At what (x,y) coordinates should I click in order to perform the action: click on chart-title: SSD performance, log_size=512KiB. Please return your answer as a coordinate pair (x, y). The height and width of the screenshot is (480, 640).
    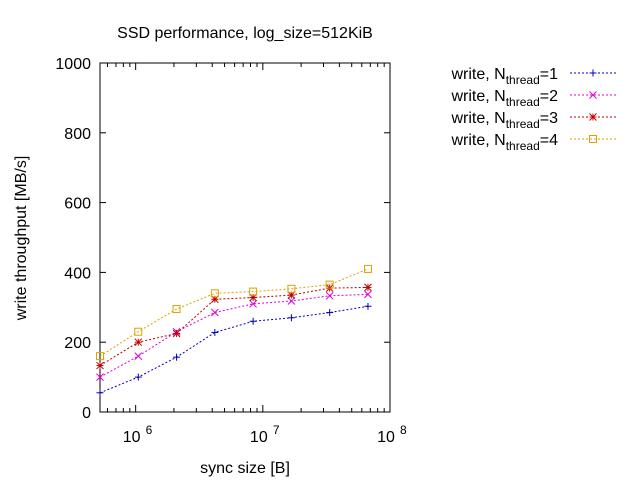
    Looking at the image, I should click on (245, 33).